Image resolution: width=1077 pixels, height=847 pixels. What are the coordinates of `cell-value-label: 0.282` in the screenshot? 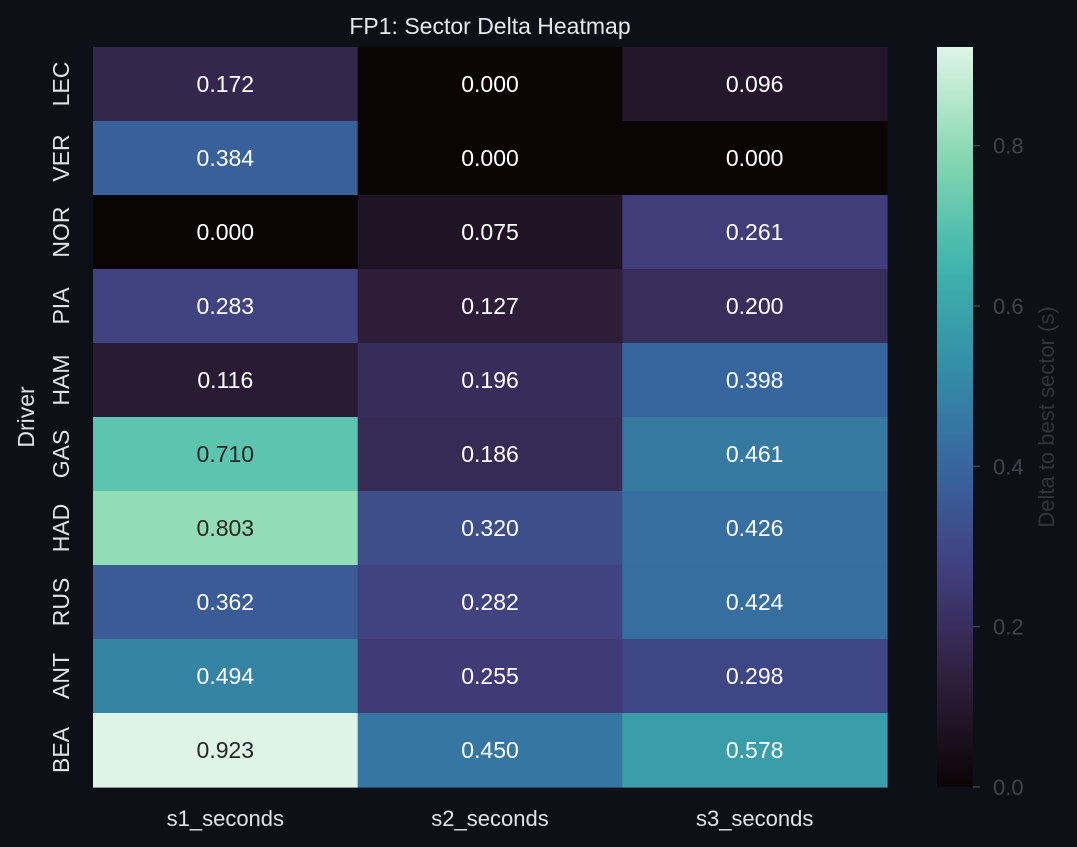 It's located at (490, 602).